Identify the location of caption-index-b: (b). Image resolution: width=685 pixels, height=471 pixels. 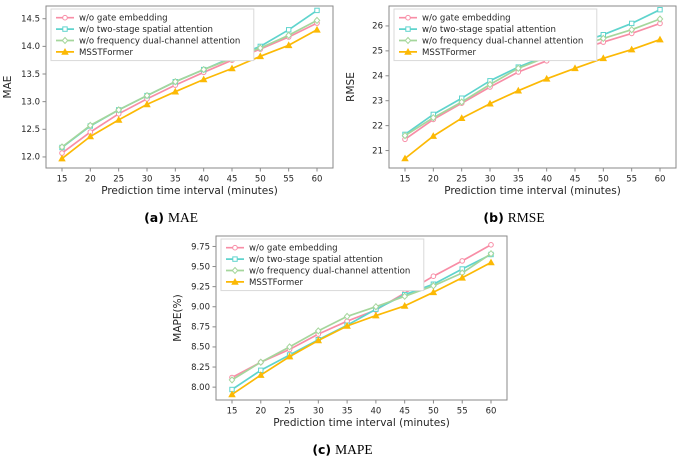
(493, 217).